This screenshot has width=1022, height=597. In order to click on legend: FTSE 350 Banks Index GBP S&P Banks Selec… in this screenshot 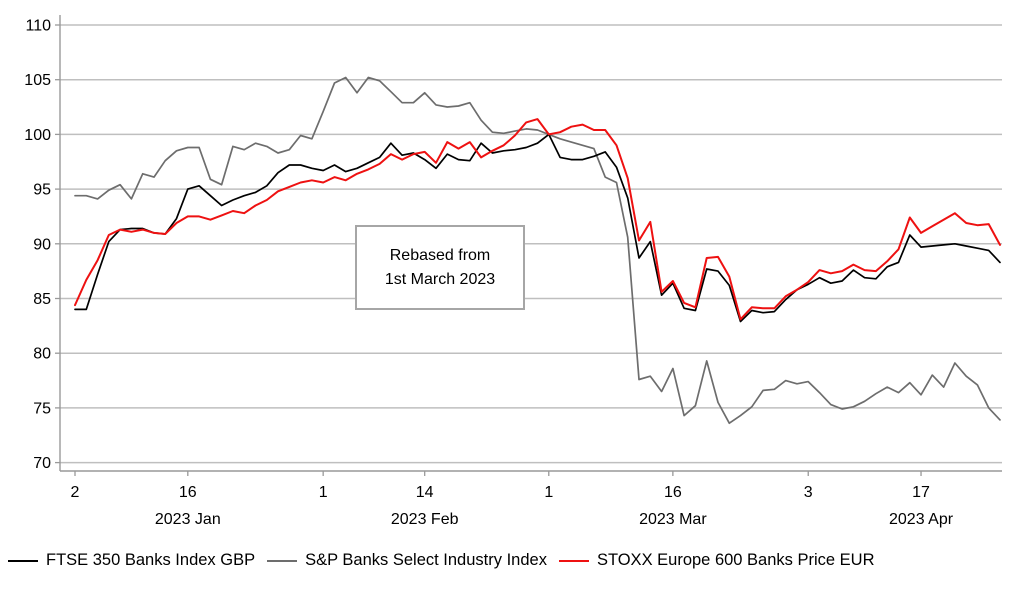, I will do `click(447, 560)`.